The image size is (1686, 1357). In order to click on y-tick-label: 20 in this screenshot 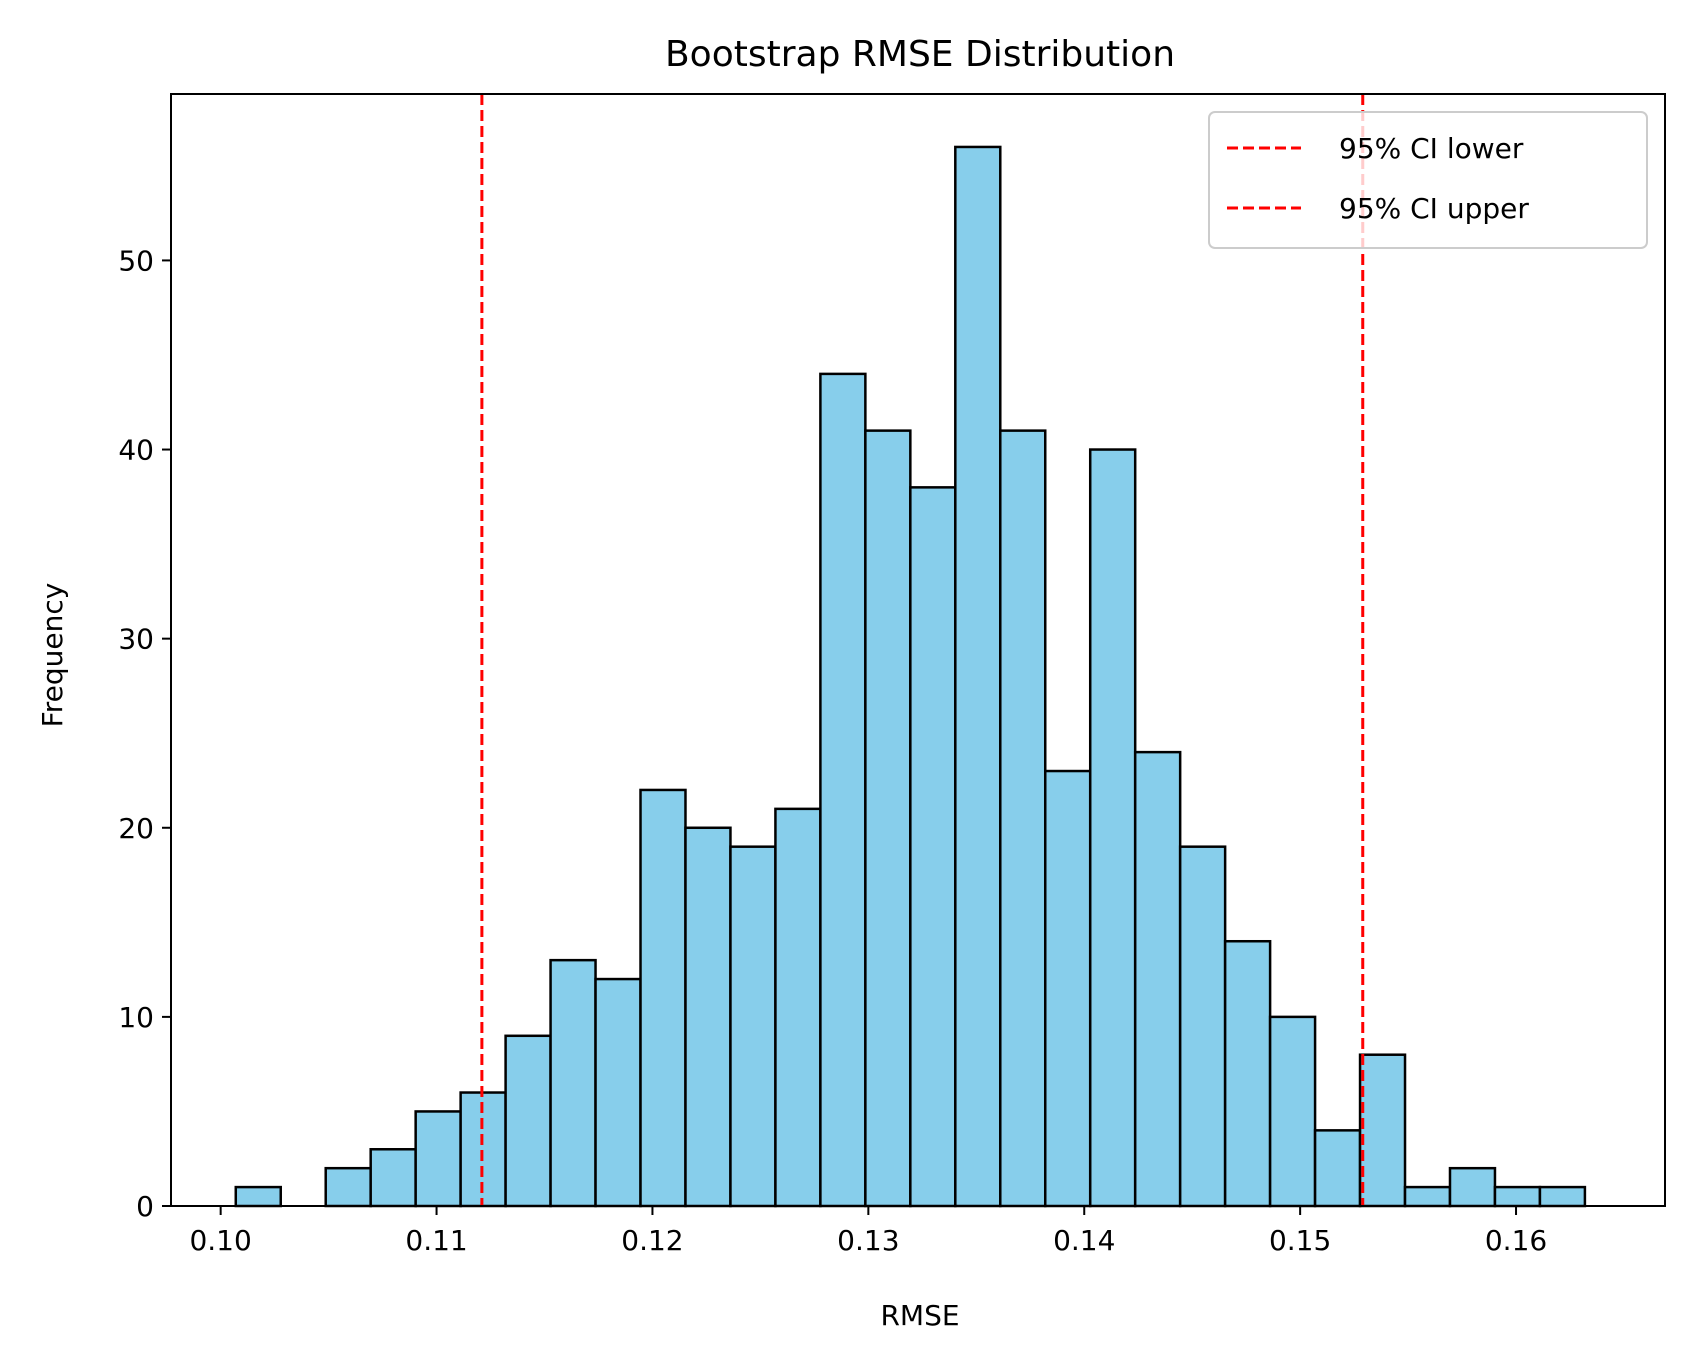, I will do `click(136, 828)`.